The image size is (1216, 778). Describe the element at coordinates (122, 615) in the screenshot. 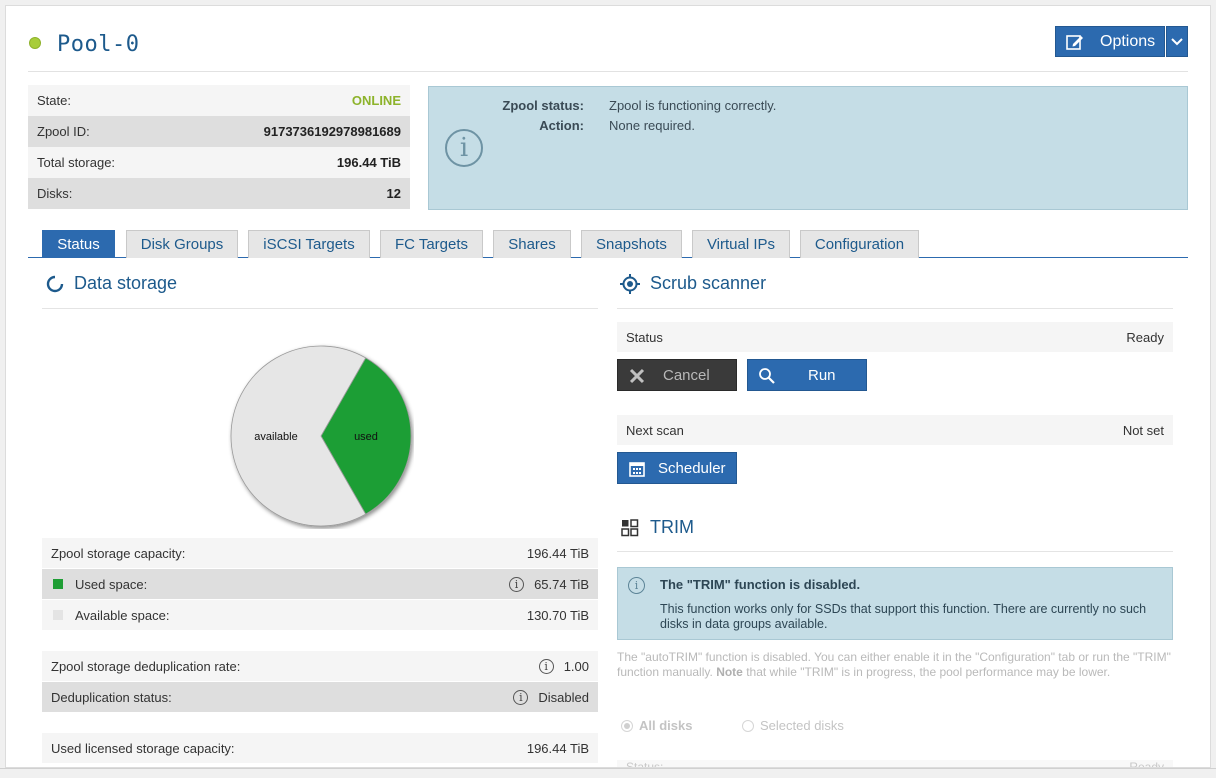

I see `available-space-label: Available space:` at that location.